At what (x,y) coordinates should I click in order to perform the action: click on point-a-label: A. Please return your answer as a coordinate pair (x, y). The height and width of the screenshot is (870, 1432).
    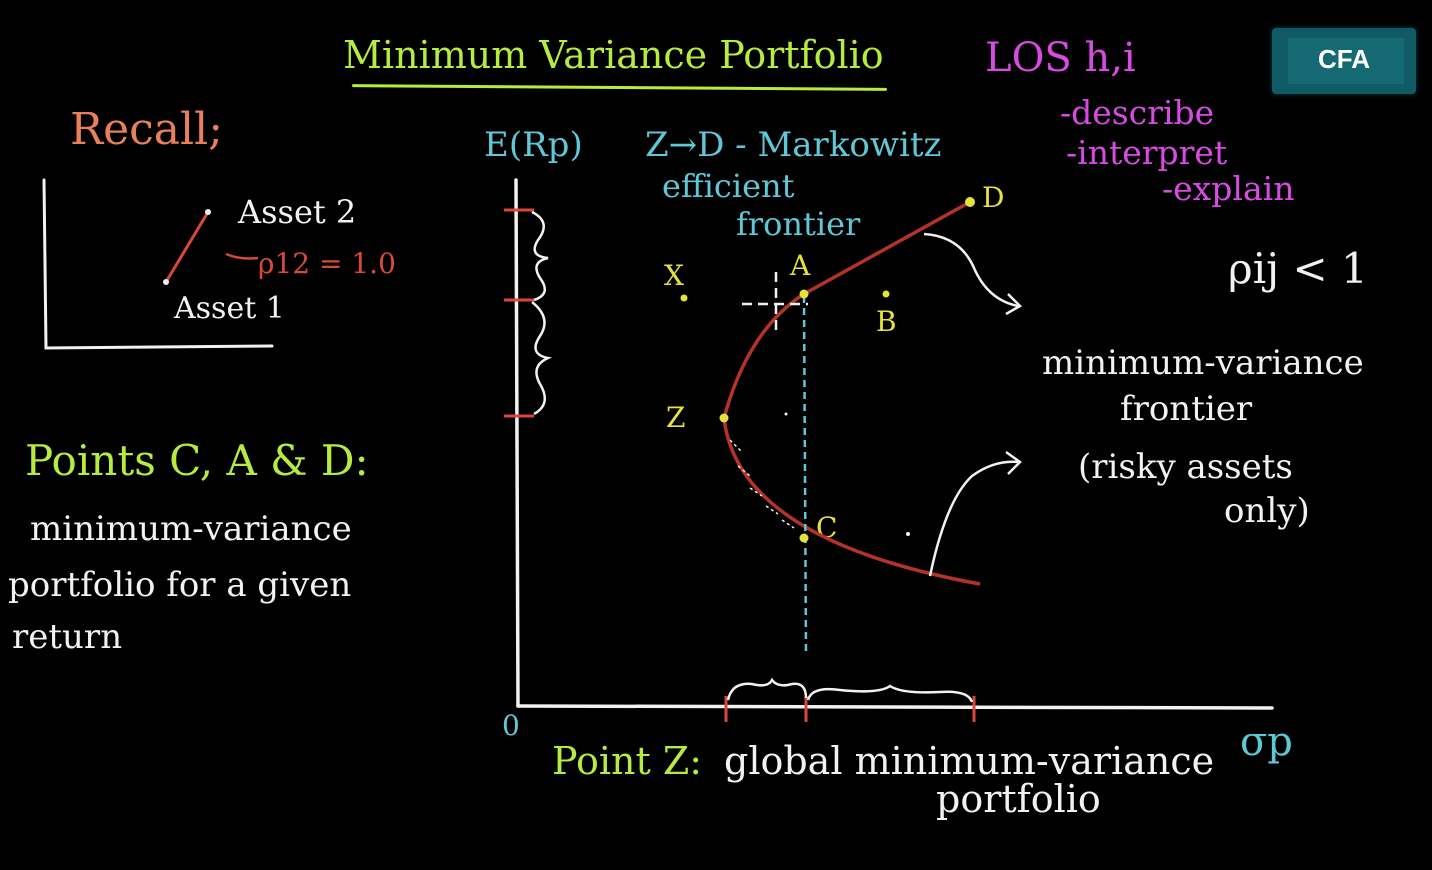
    Looking at the image, I should click on (800, 265).